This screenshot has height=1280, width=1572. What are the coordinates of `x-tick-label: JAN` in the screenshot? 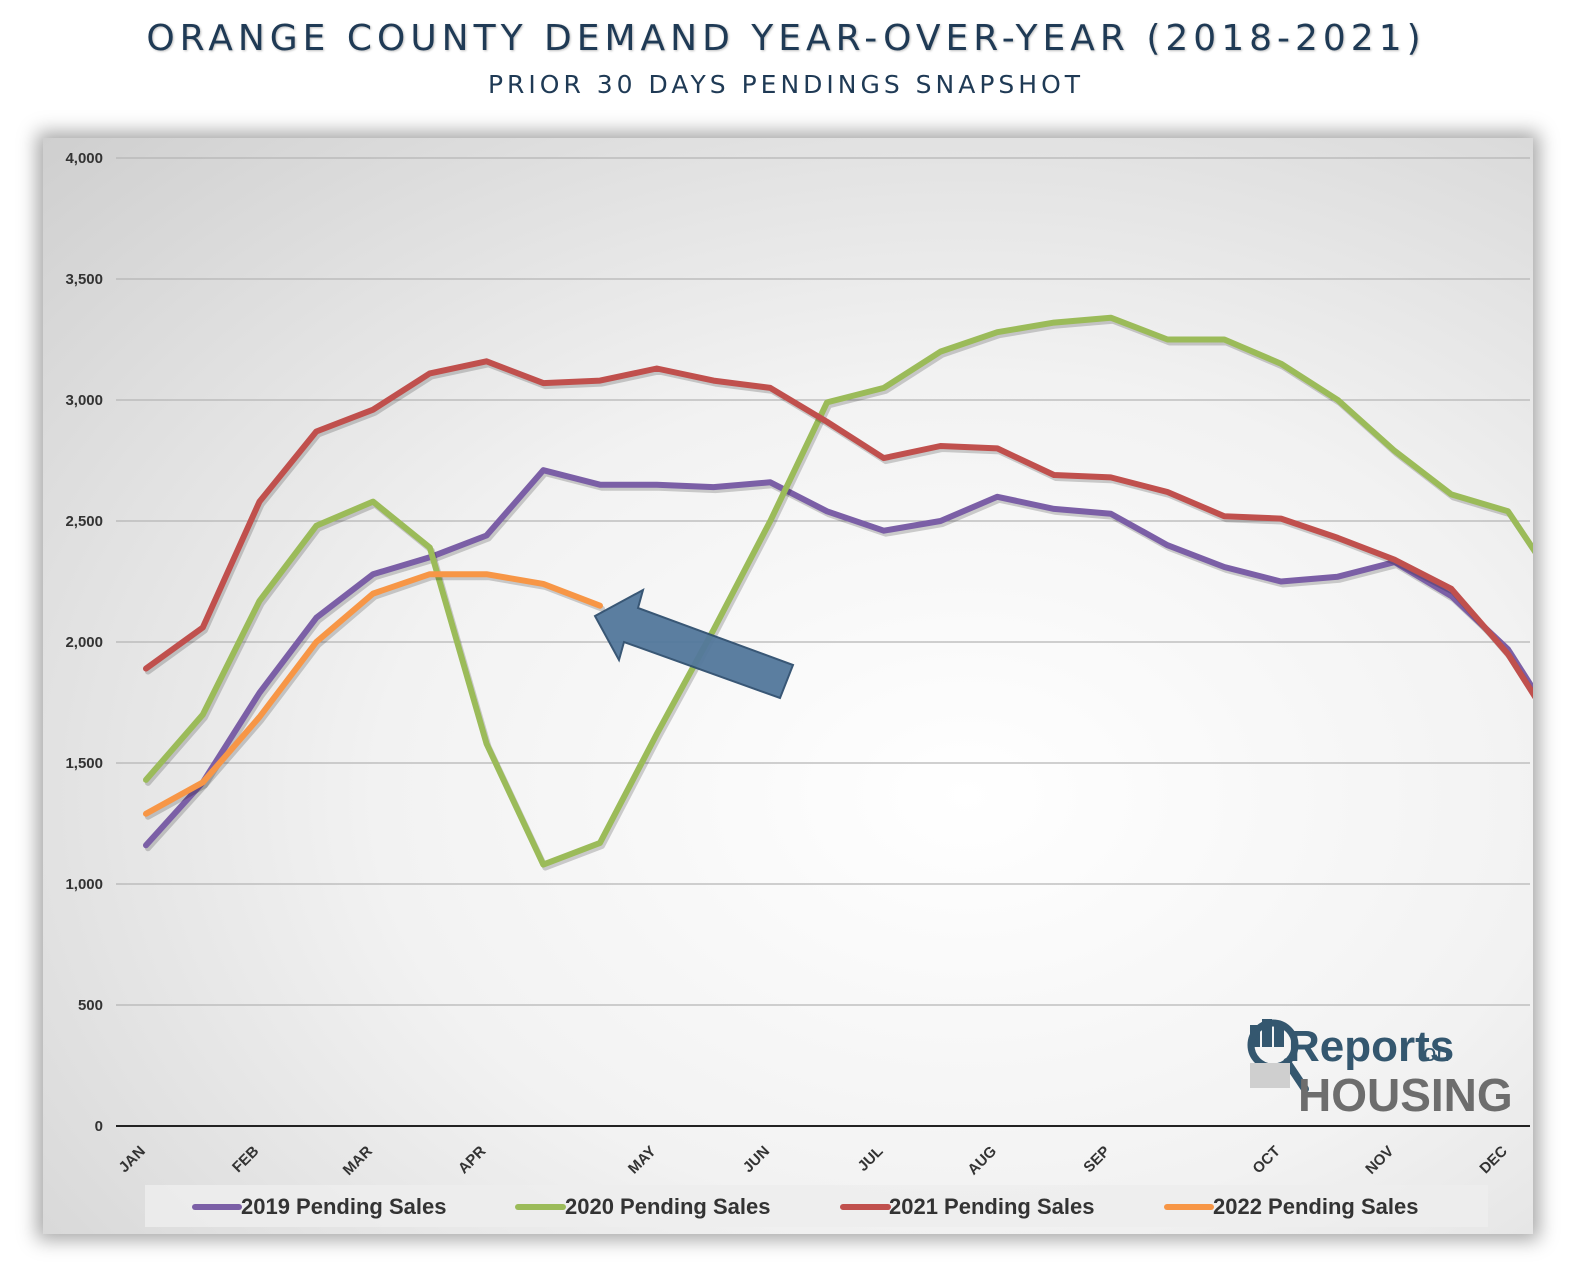 It's located at (132, 1159).